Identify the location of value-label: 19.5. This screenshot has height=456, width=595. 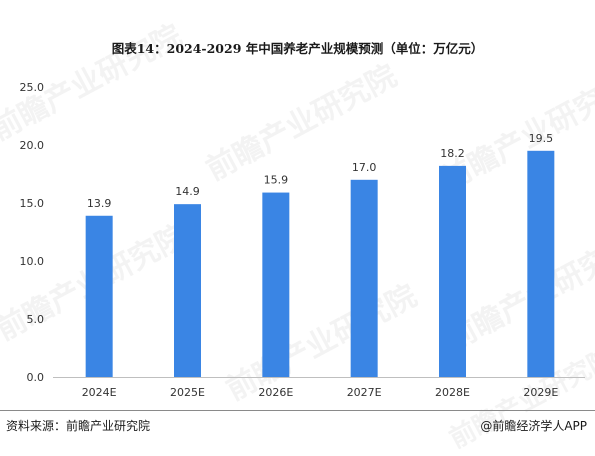
(541, 138).